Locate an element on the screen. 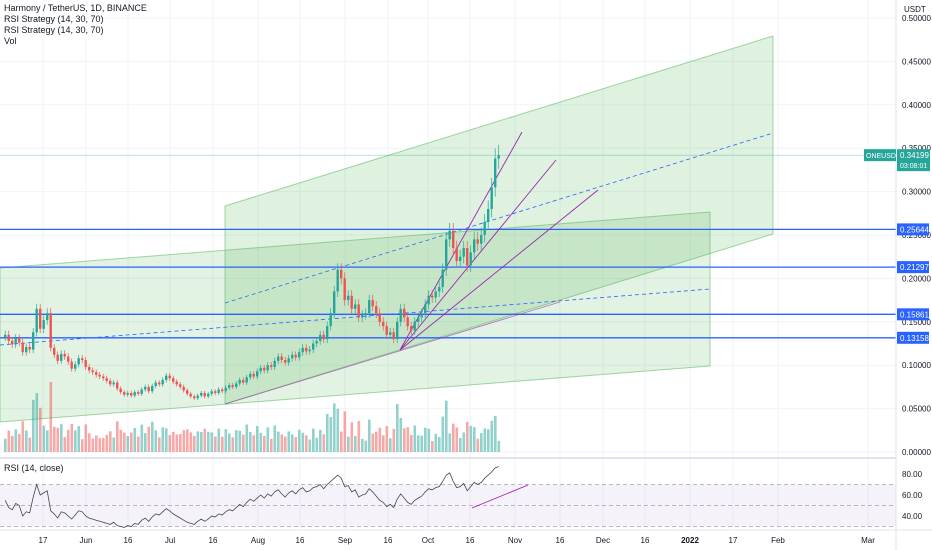 This screenshot has height=550, width=932. level-price-label: 0.25644 is located at coordinates (914, 229).